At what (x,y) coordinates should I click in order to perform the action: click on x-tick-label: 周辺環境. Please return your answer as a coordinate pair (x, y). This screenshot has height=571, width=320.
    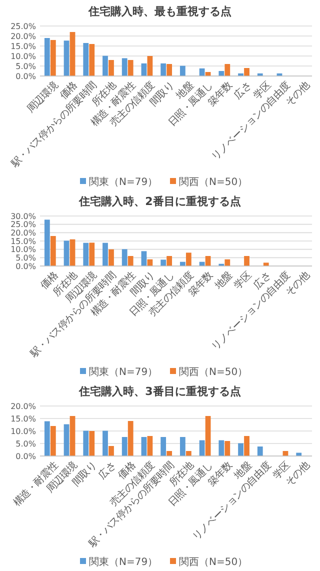
    Looking at the image, I should click on (42, 97).